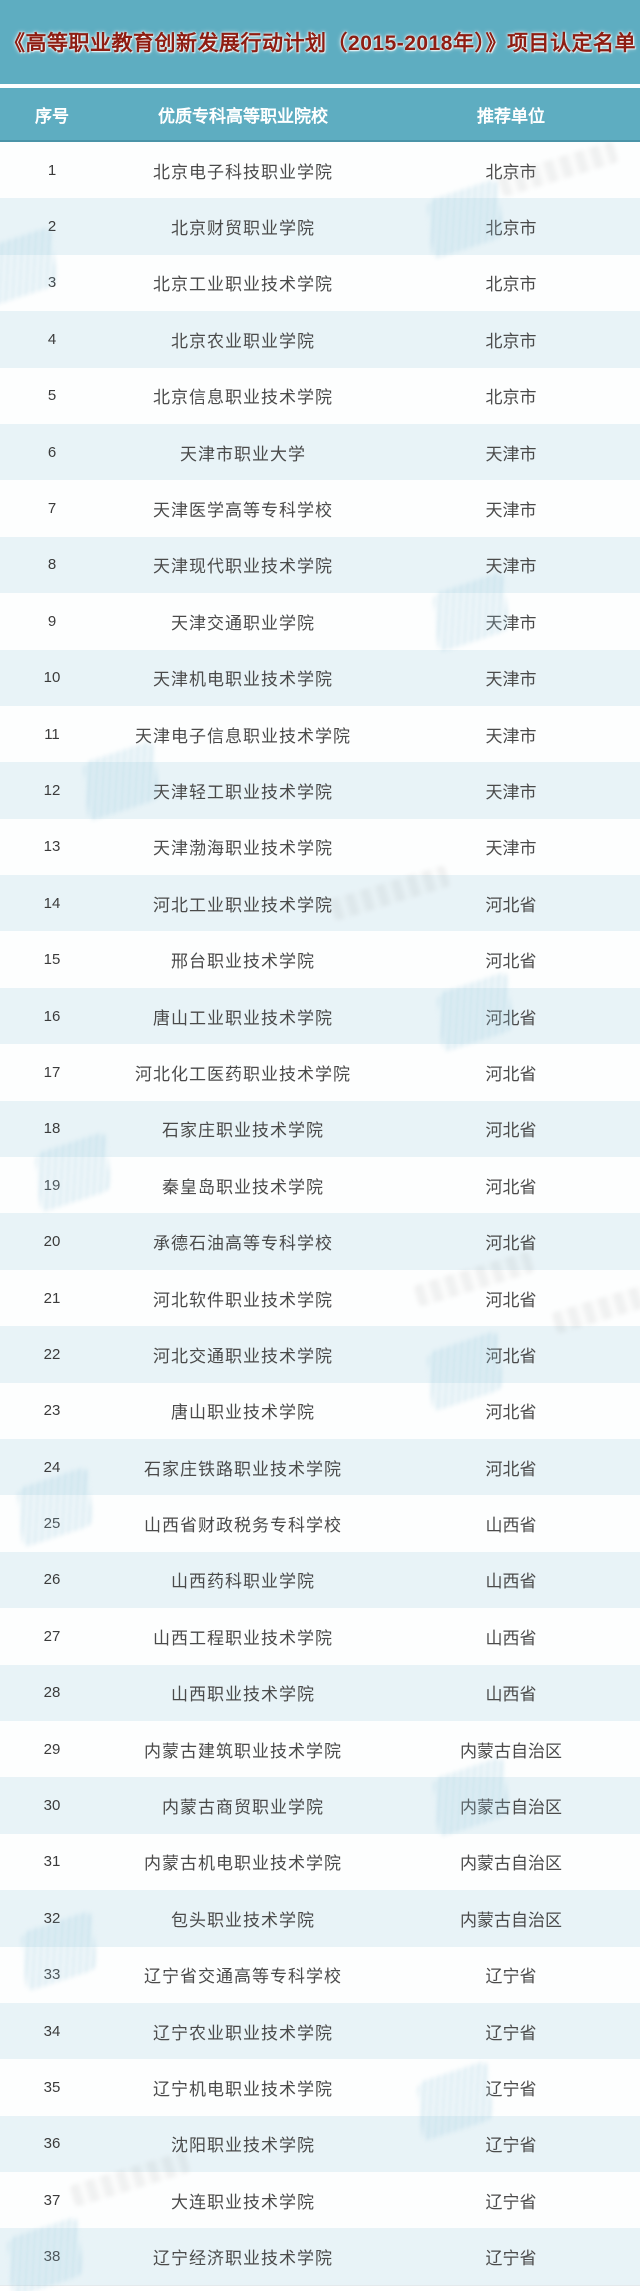 This screenshot has height=2291, width=640. What do you see at coordinates (243, 341) in the screenshot?
I see `row-school-name: 北京农业职业学院` at bounding box center [243, 341].